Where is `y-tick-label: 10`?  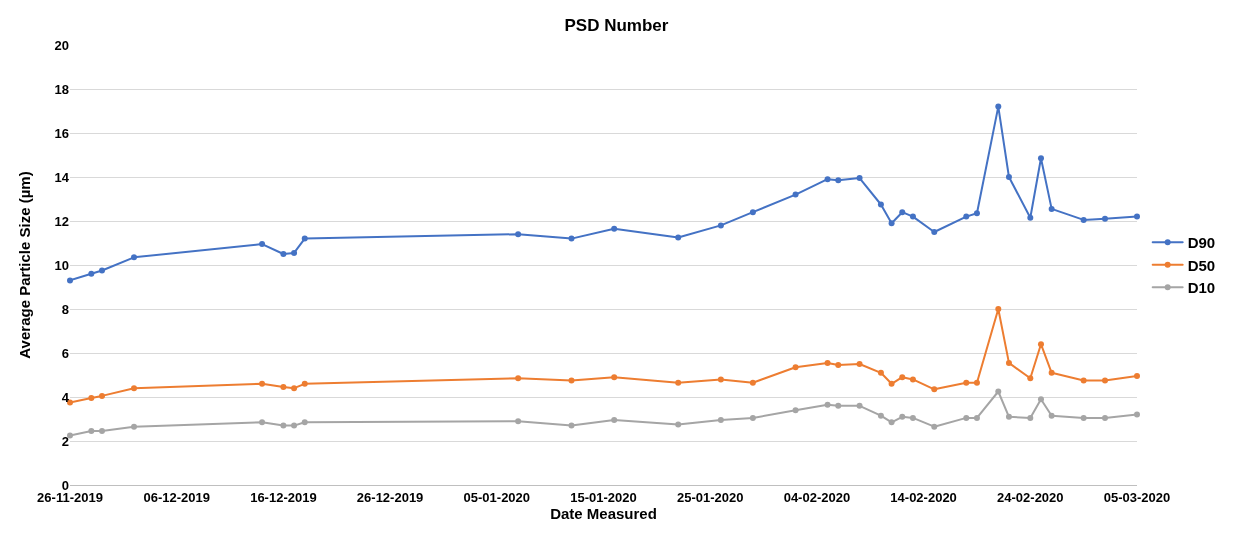
y-tick-label: 10 is located at coordinates (61, 265).